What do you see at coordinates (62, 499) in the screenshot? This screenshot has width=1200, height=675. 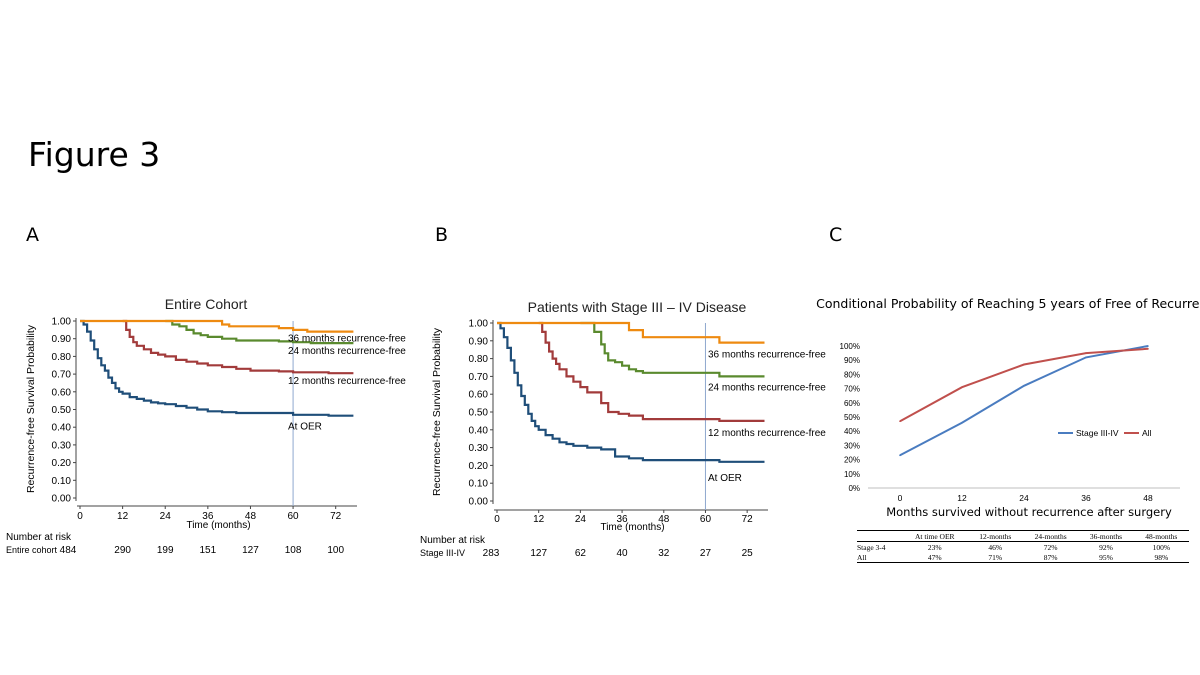 I see `y-tick-label: 0.00` at bounding box center [62, 499].